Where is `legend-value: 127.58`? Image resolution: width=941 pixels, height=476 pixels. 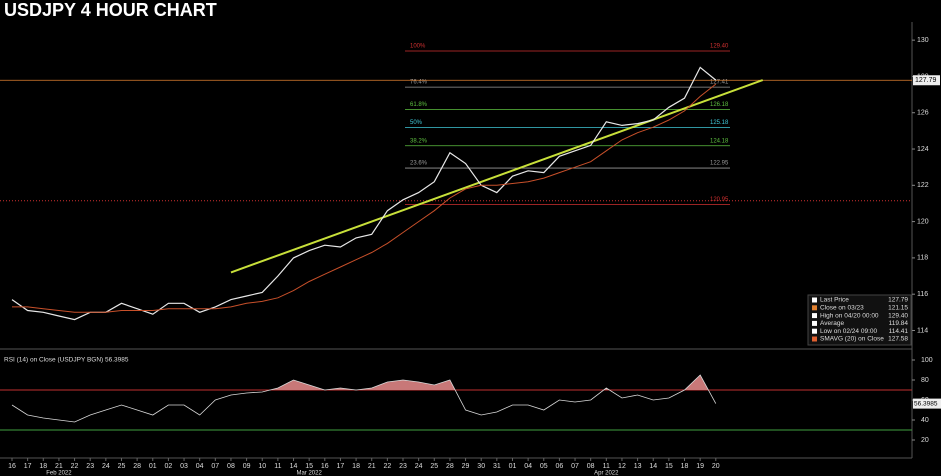
legend-value: 127.58 is located at coordinates (898, 339).